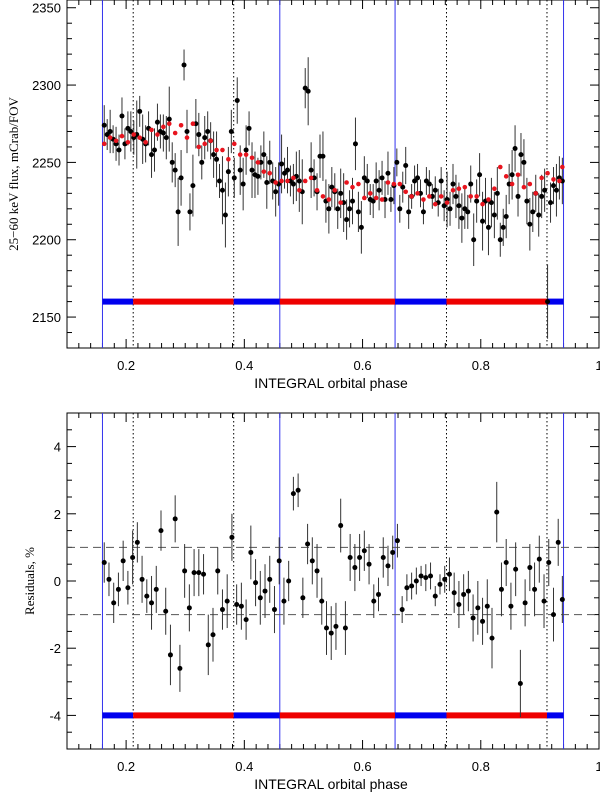 The height and width of the screenshot is (799, 600). Describe the element at coordinates (57, 514) in the screenshot. I see `y-tick-label: 2` at that location.